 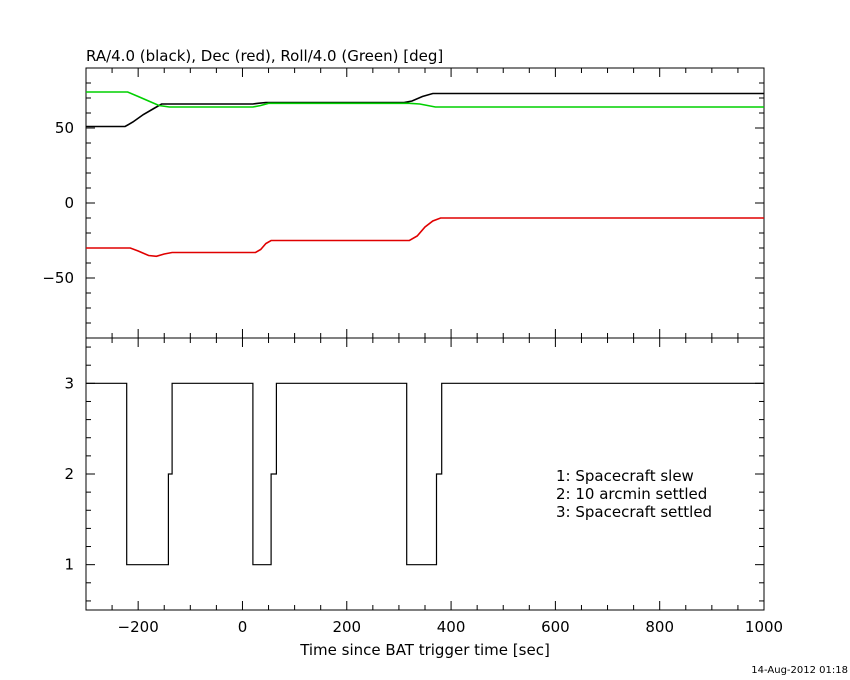 What do you see at coordinates (138, 627) in the screenshot?
I see `x-tick-label: −200` at bounding box center [138, 627].